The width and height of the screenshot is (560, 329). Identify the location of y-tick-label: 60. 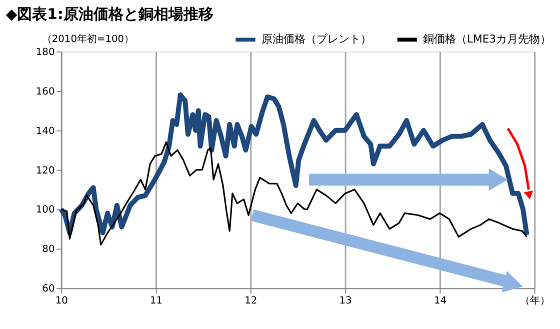
(48, 289).